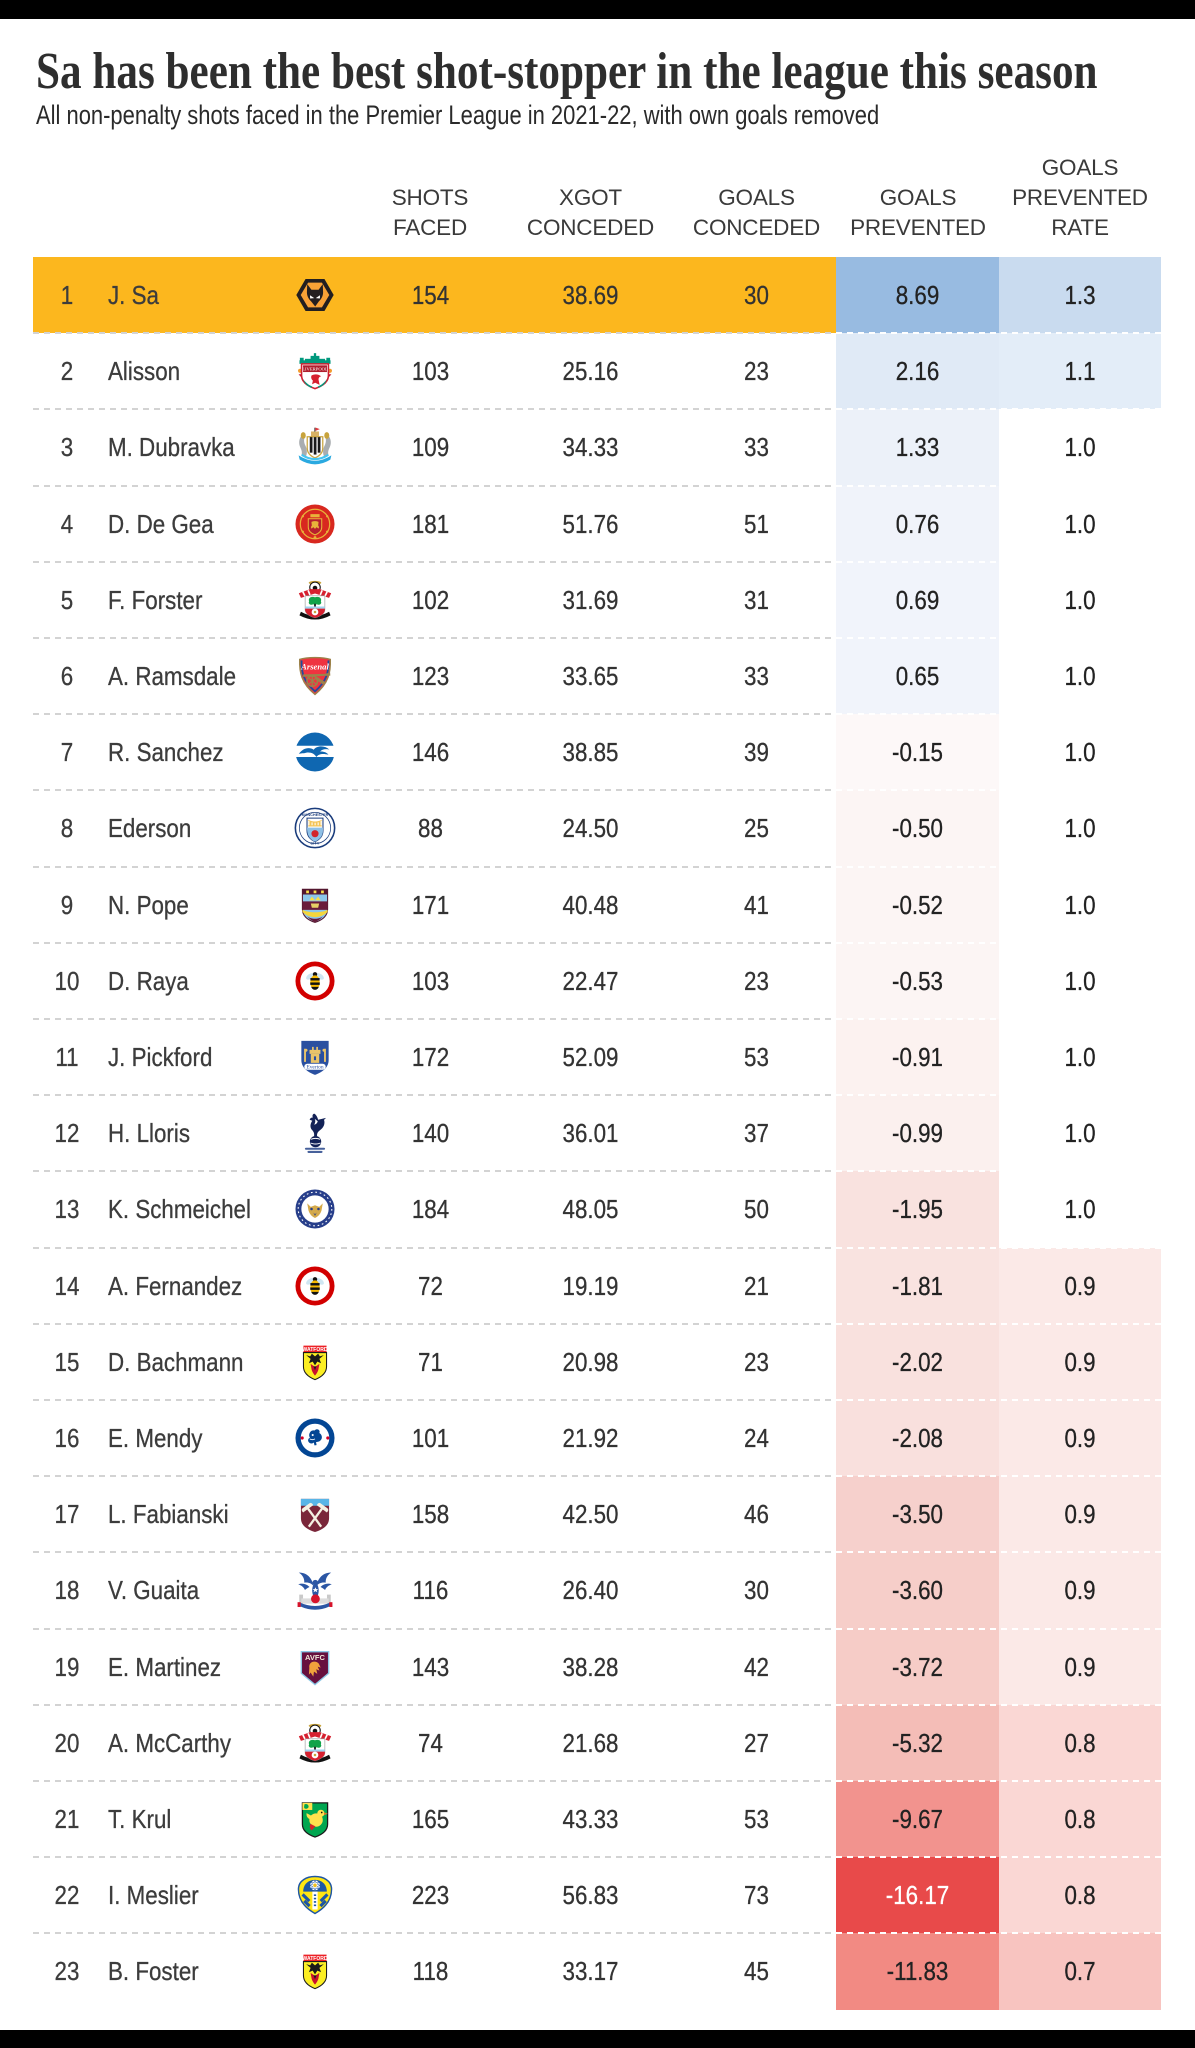  Describe the element at coordinates (314, 1067) in the screenshot. I see `svg-text: Everton` at that location.